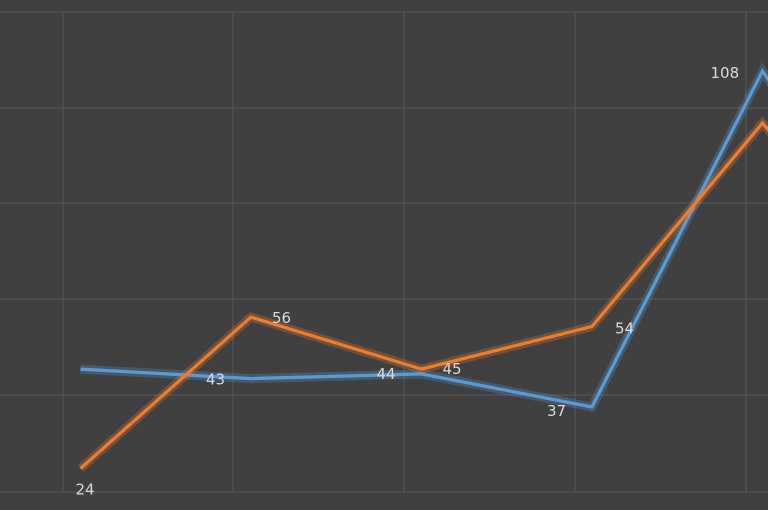 The image size is (768, 510). What do you see at coordinates (85, 490) in the screenshot?
I see `data-label: 24` at bounding box center [85, 490].